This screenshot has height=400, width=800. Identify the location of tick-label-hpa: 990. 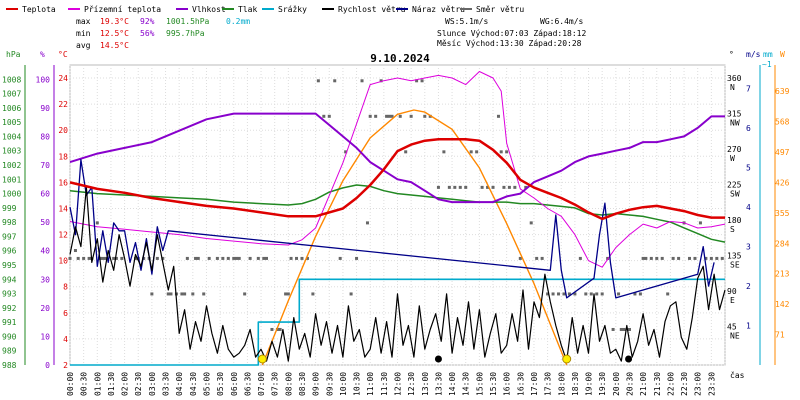
(9, 336).